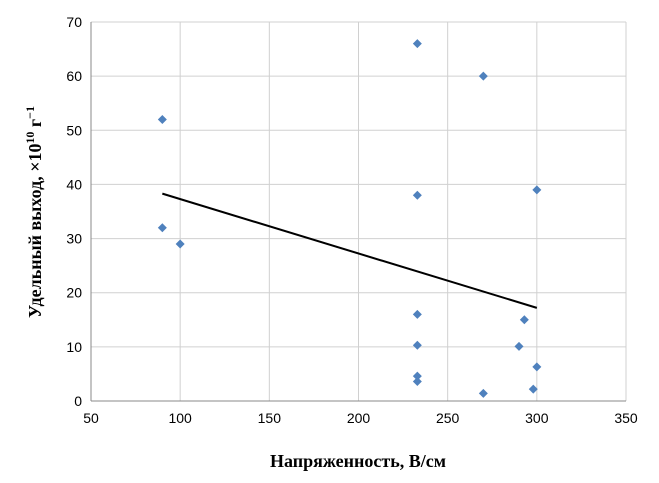  What do you see at coordinates (30, 112) in the screenshot?
I see `y-axis-title-unit-exponent: −1` at bounding box center [30, 112].